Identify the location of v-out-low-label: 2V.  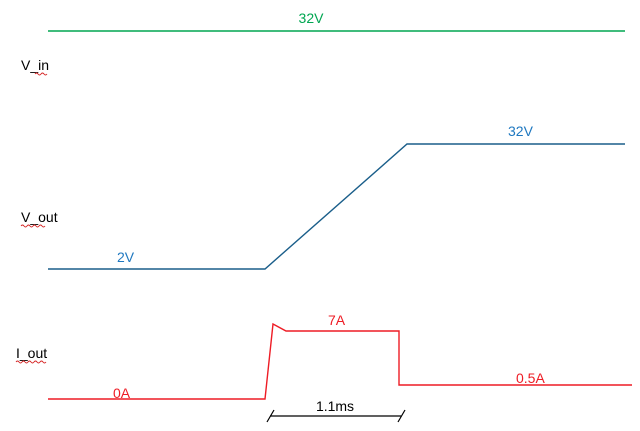
(126, 257).